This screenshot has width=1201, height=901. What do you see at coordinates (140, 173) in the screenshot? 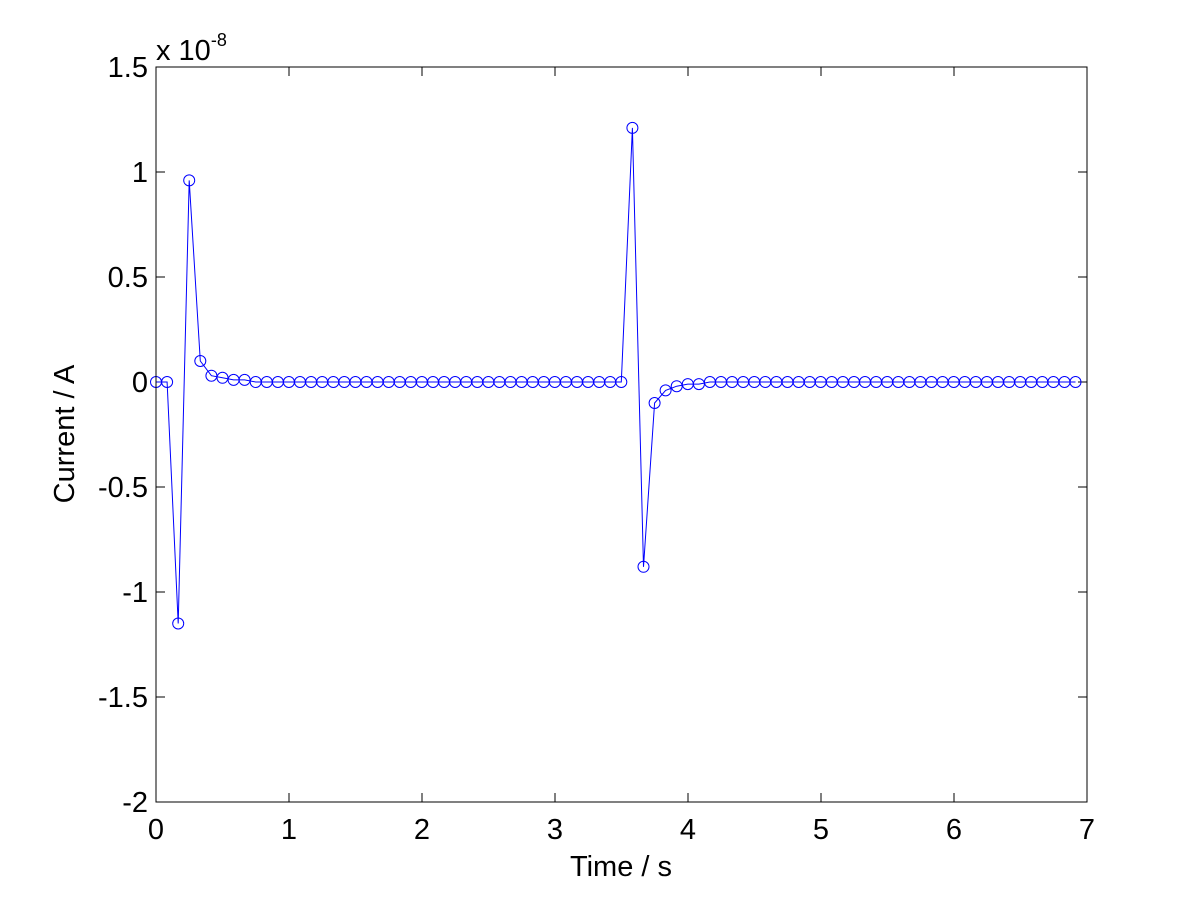
I see `y-tick-label: 1` at bounding box center [140, 173].